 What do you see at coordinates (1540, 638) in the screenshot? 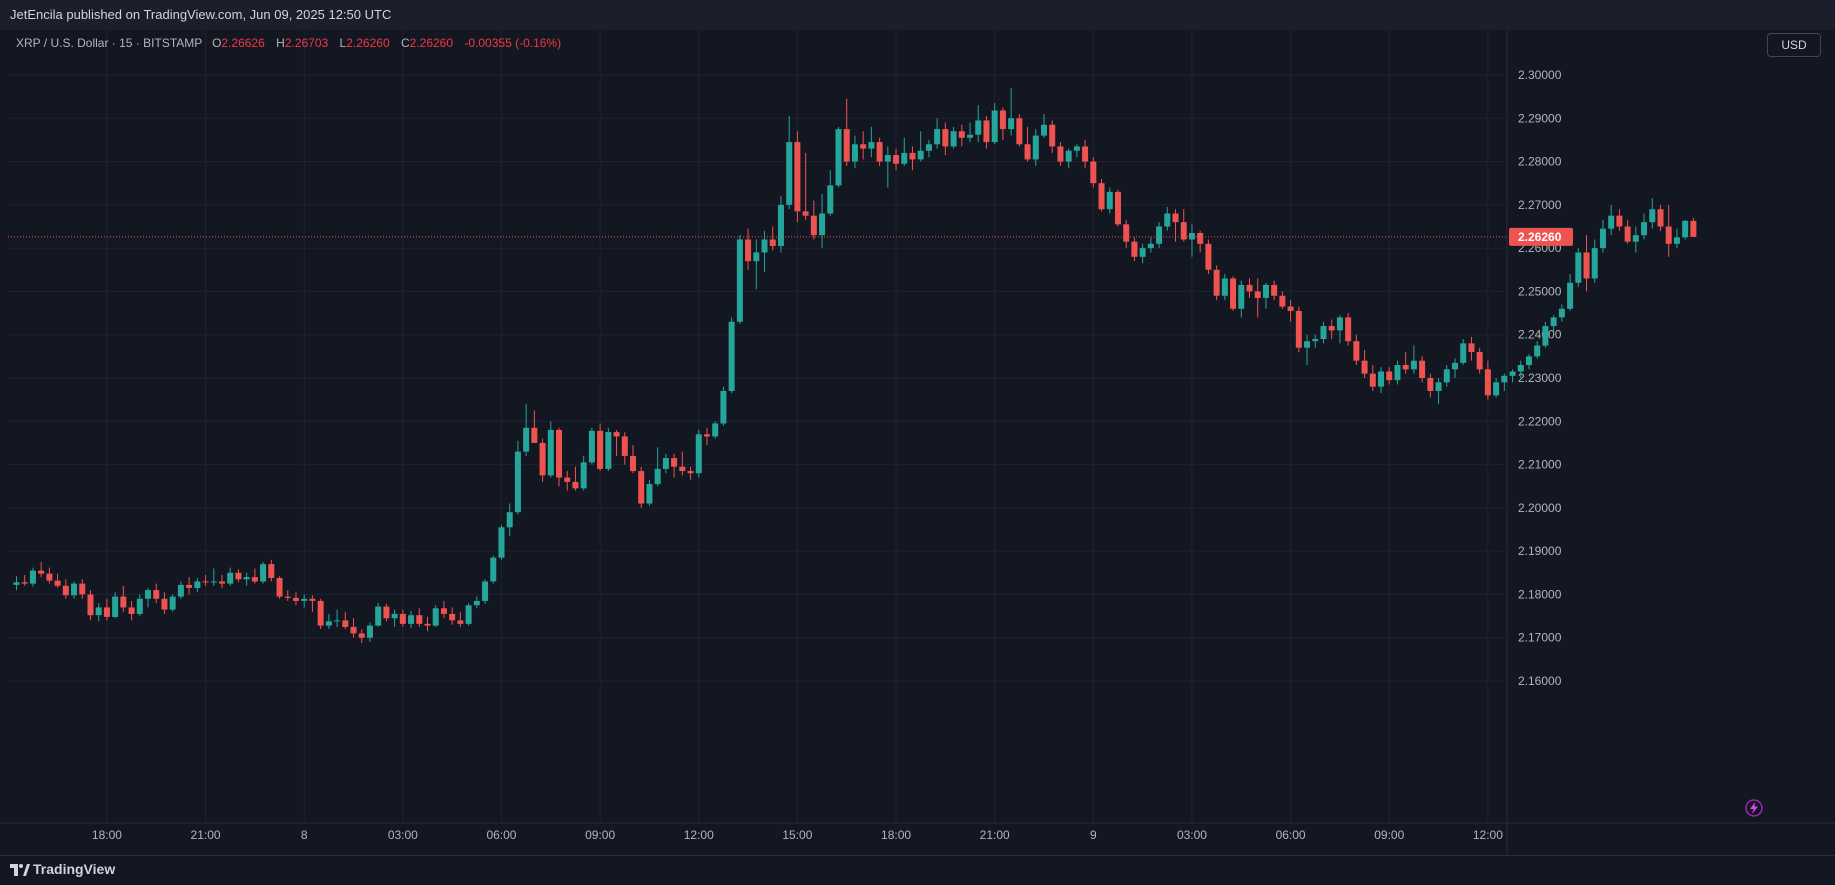
I see `y-tick-label: 2.17000` at bounding box center [1540, 638].